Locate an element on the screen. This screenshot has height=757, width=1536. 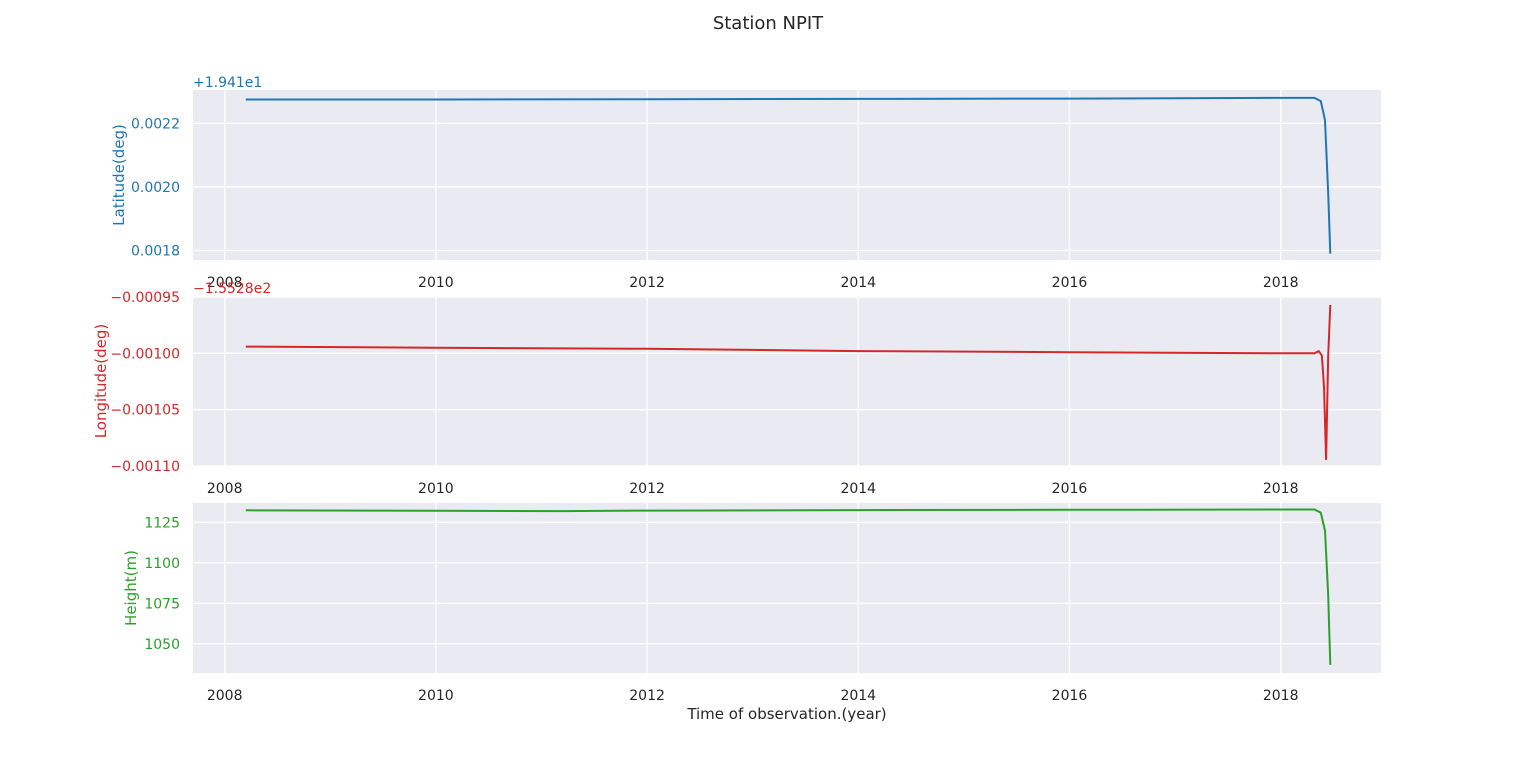
longitude-y-tick-label: −0.00105 is located at coordinates (145, 411).